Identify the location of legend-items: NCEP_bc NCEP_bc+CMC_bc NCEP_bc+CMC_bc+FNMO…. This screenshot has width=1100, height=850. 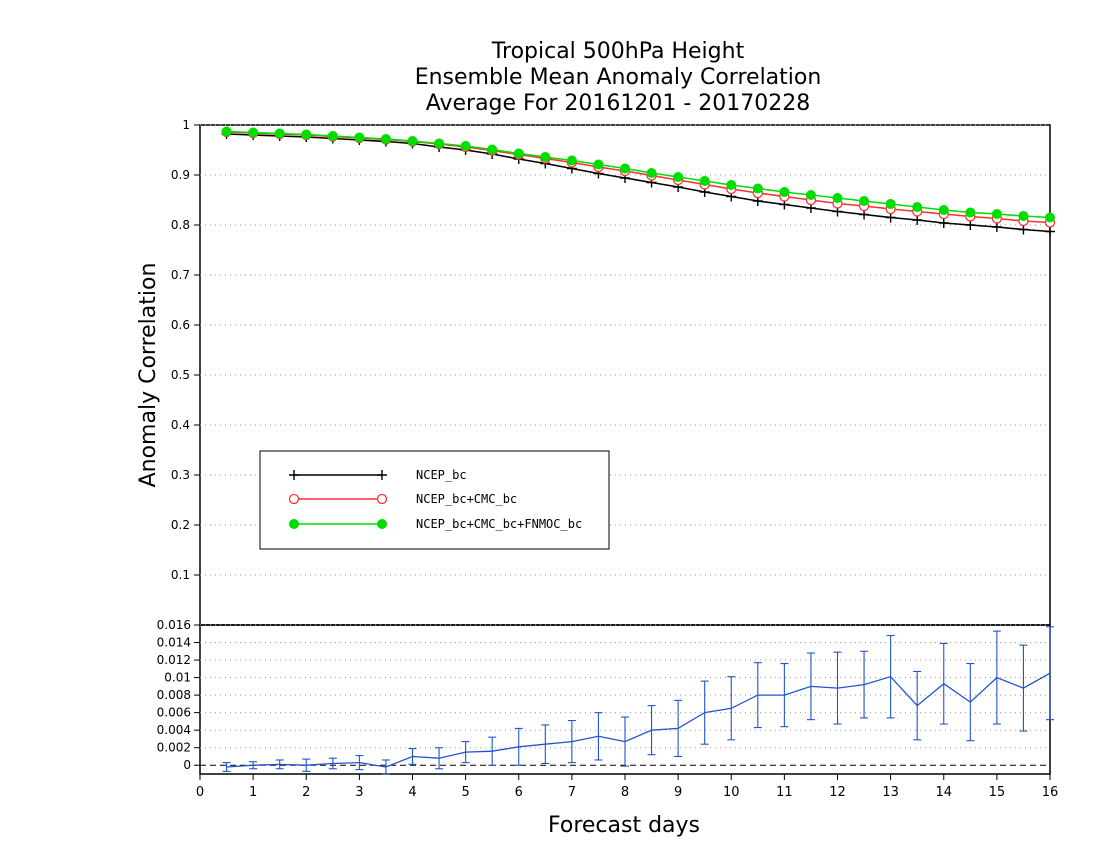
(435, 499).